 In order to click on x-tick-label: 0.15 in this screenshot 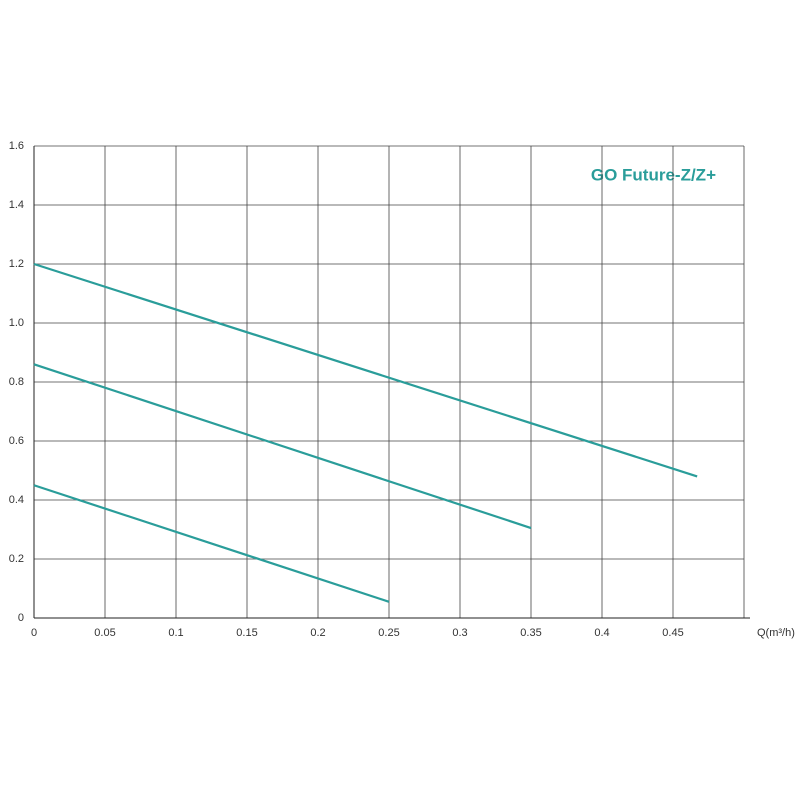, I will do `click(246, 633)`.